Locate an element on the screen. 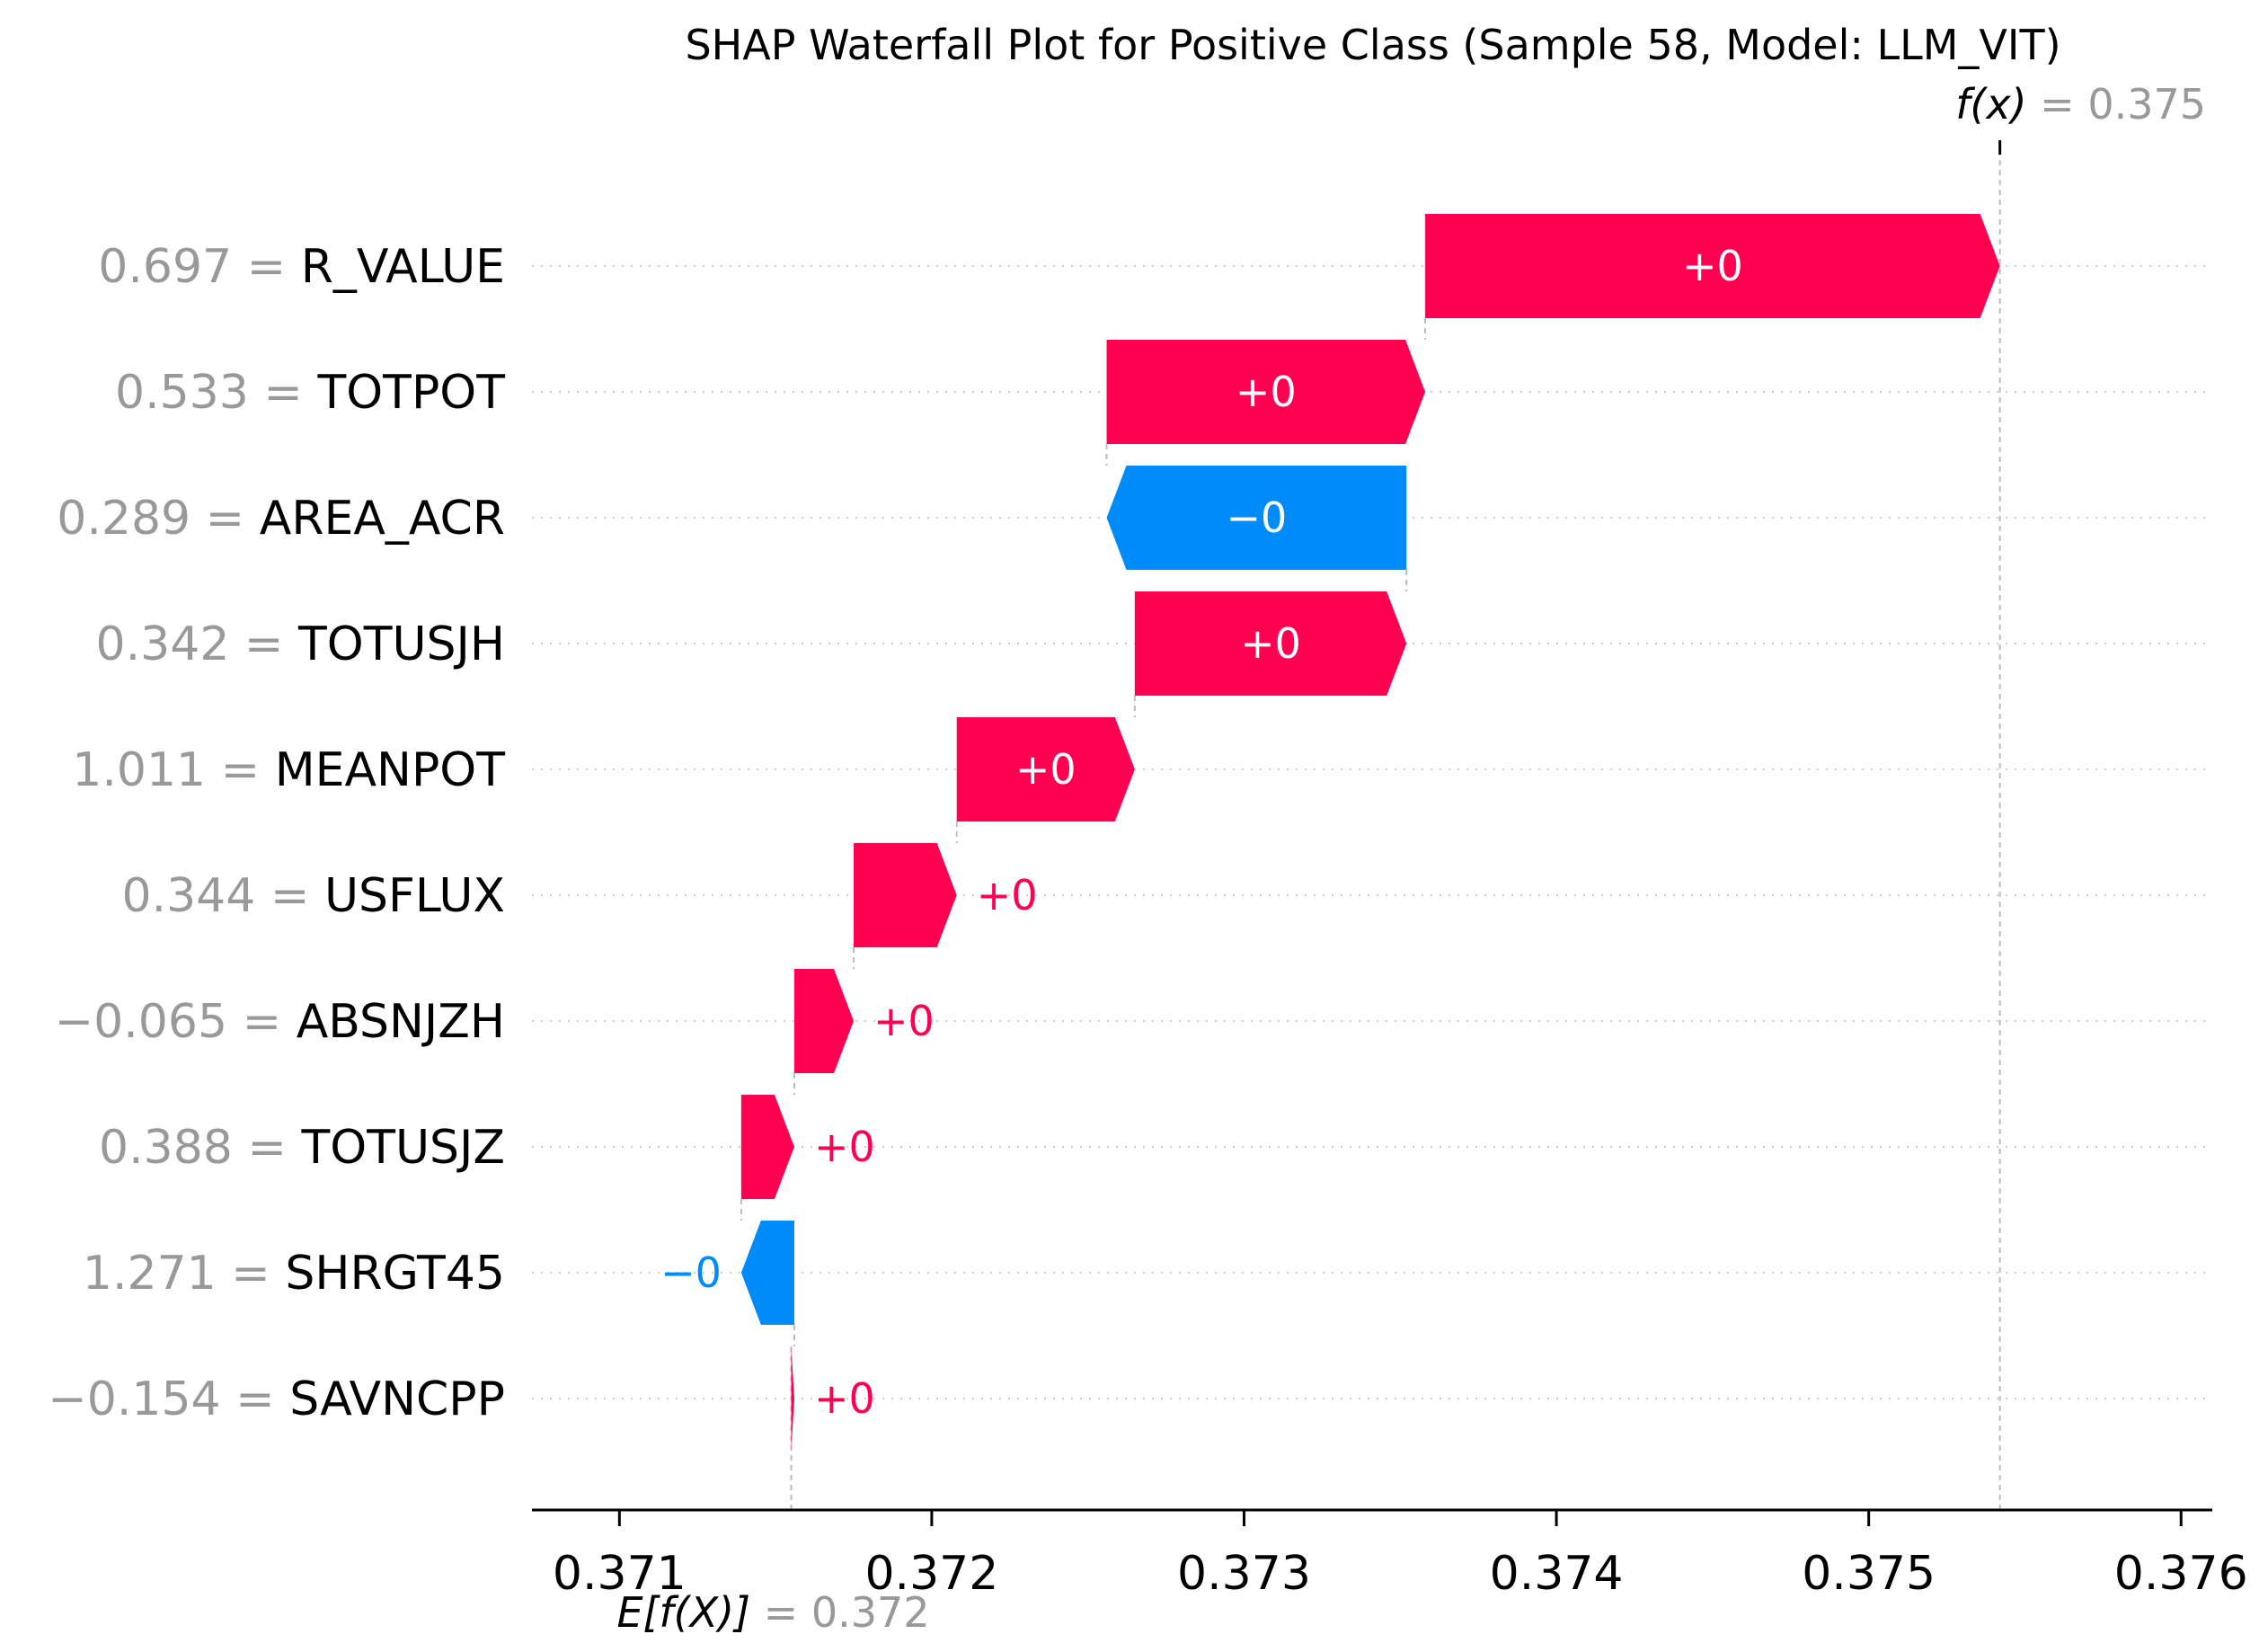 The width and height of the screenshot is (2268, 1652). feature-name: TOTUSJH is located at coordinates (401, 644).